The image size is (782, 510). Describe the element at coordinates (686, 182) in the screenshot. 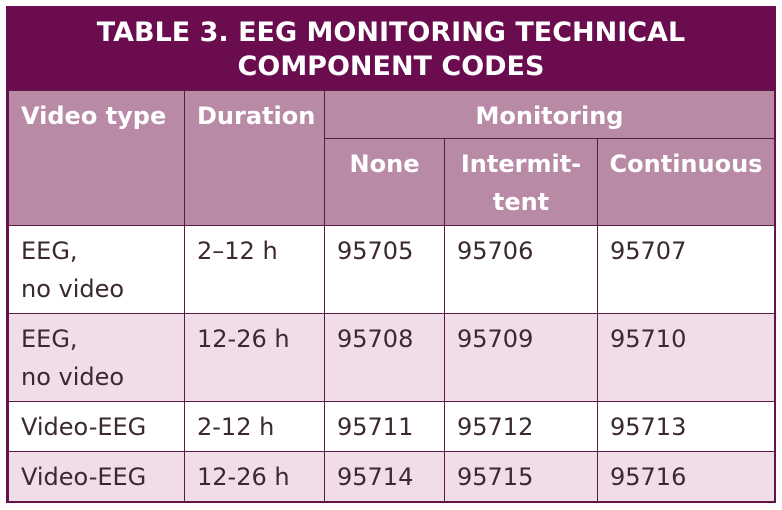

I see `header-continuous: Continuous` at that location.